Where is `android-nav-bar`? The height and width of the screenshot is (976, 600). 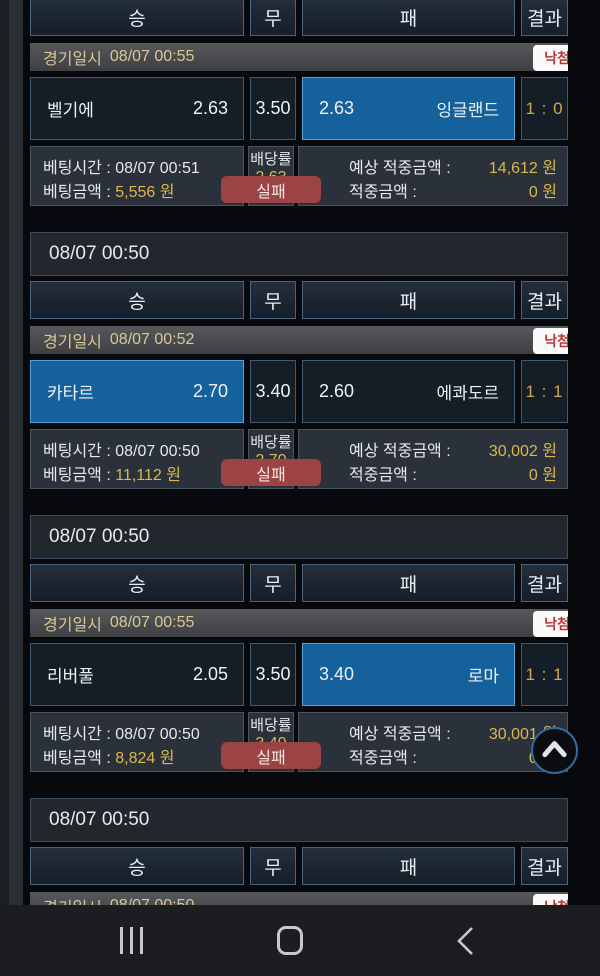
android-nav-bar is located at coordinates (300, 940).